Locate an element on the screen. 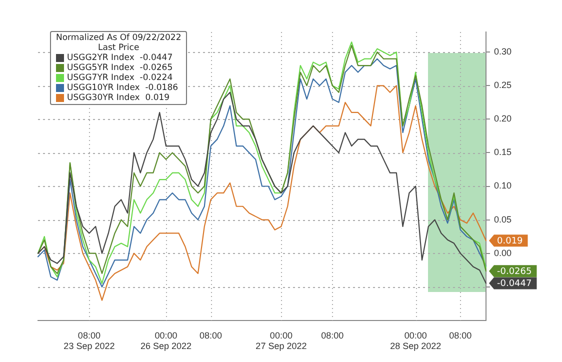 The width and height of the screenshot is (562, 362). y-tick-label: 0.05 is located at coordinates (503, 219).